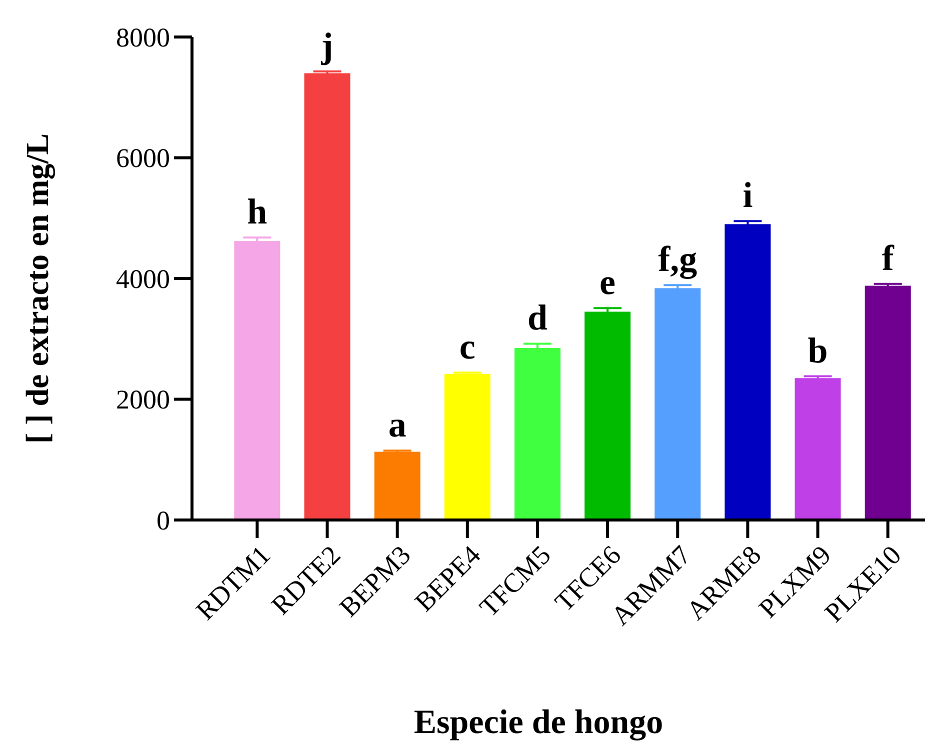  What do you see at coordinates (257, 211) in the screenshot?
I see `annotation: h` at bounding box center [257, 211].